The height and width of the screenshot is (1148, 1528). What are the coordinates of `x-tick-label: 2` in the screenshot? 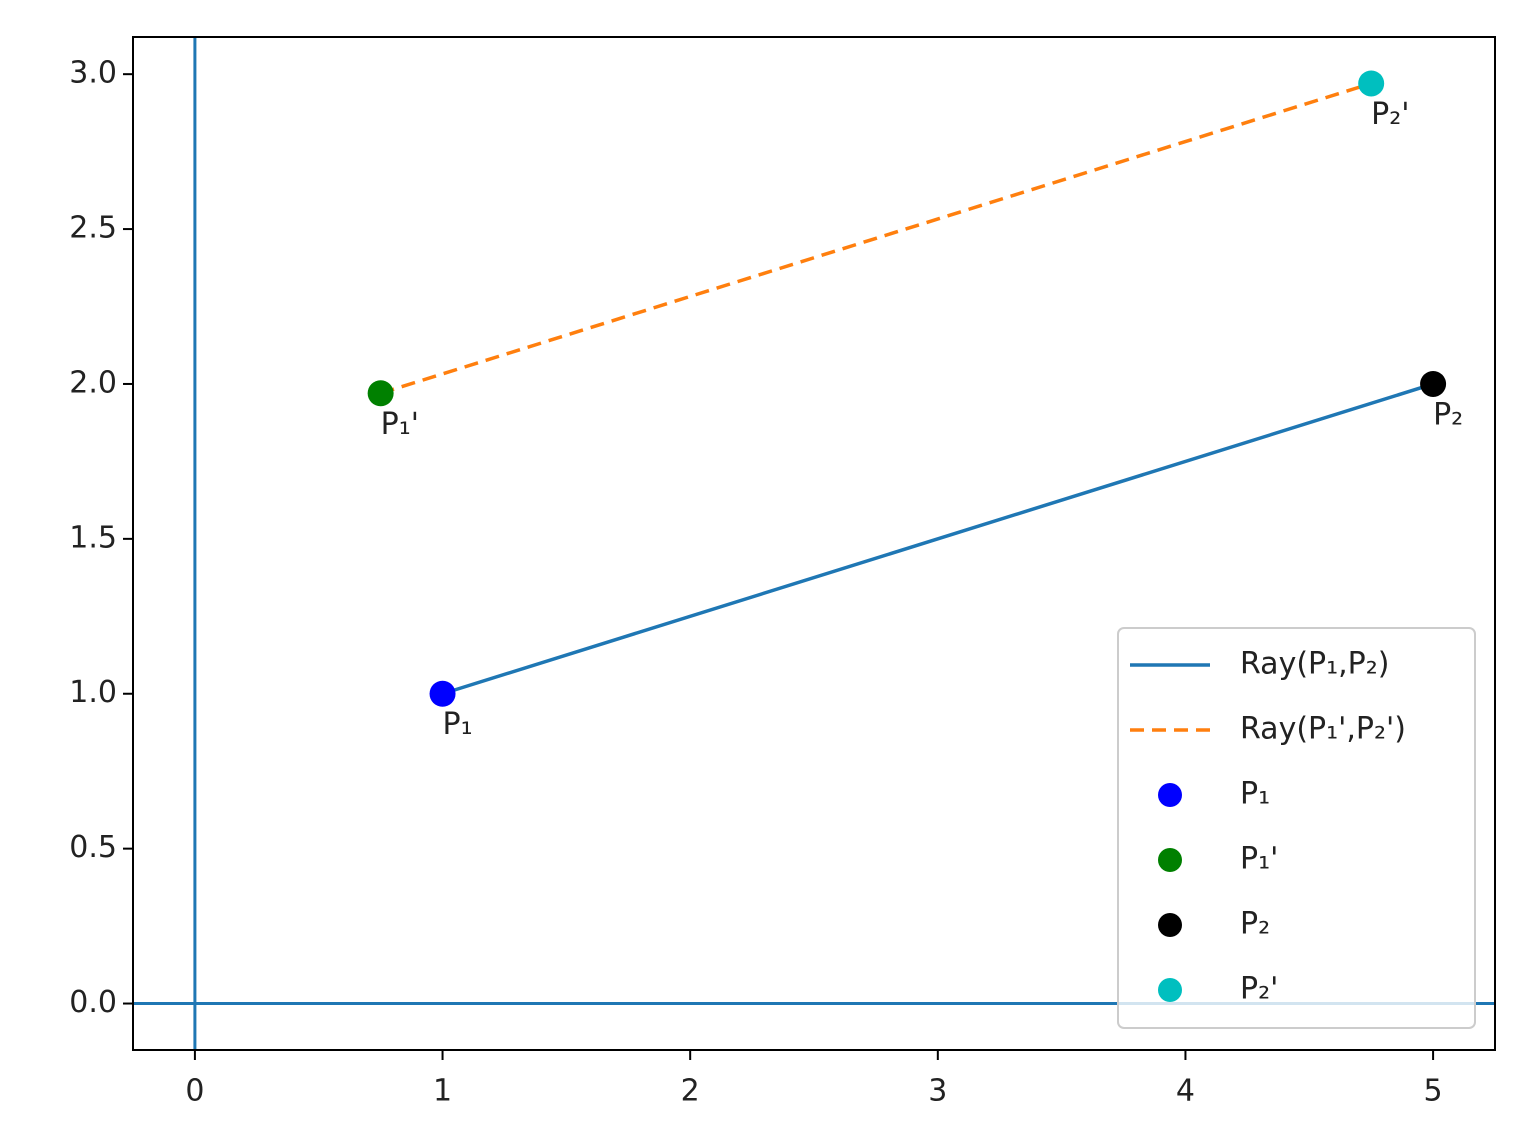 It's located at (690, 1091).